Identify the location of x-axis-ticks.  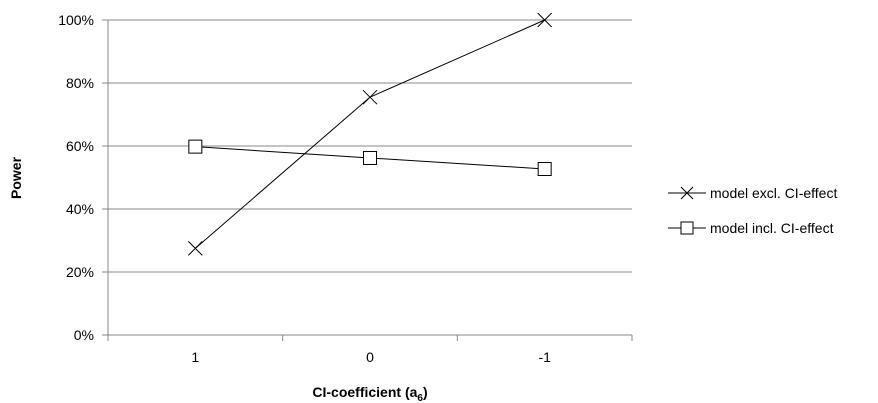
(370, 338).